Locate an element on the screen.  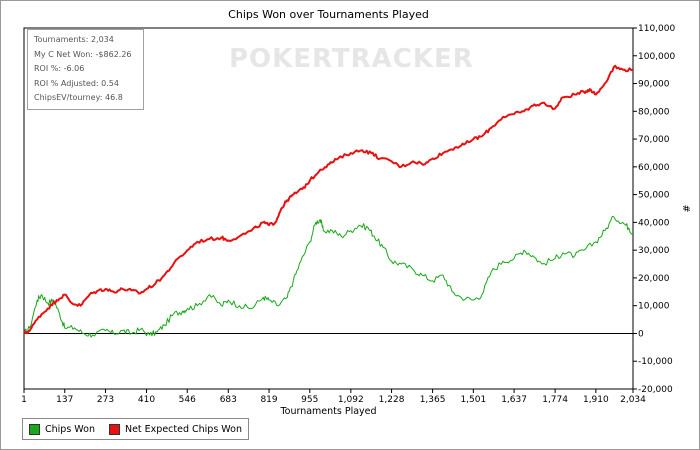
legend-item-net-expected: Net Expected Chips Won is located at coordinates (175, 429).